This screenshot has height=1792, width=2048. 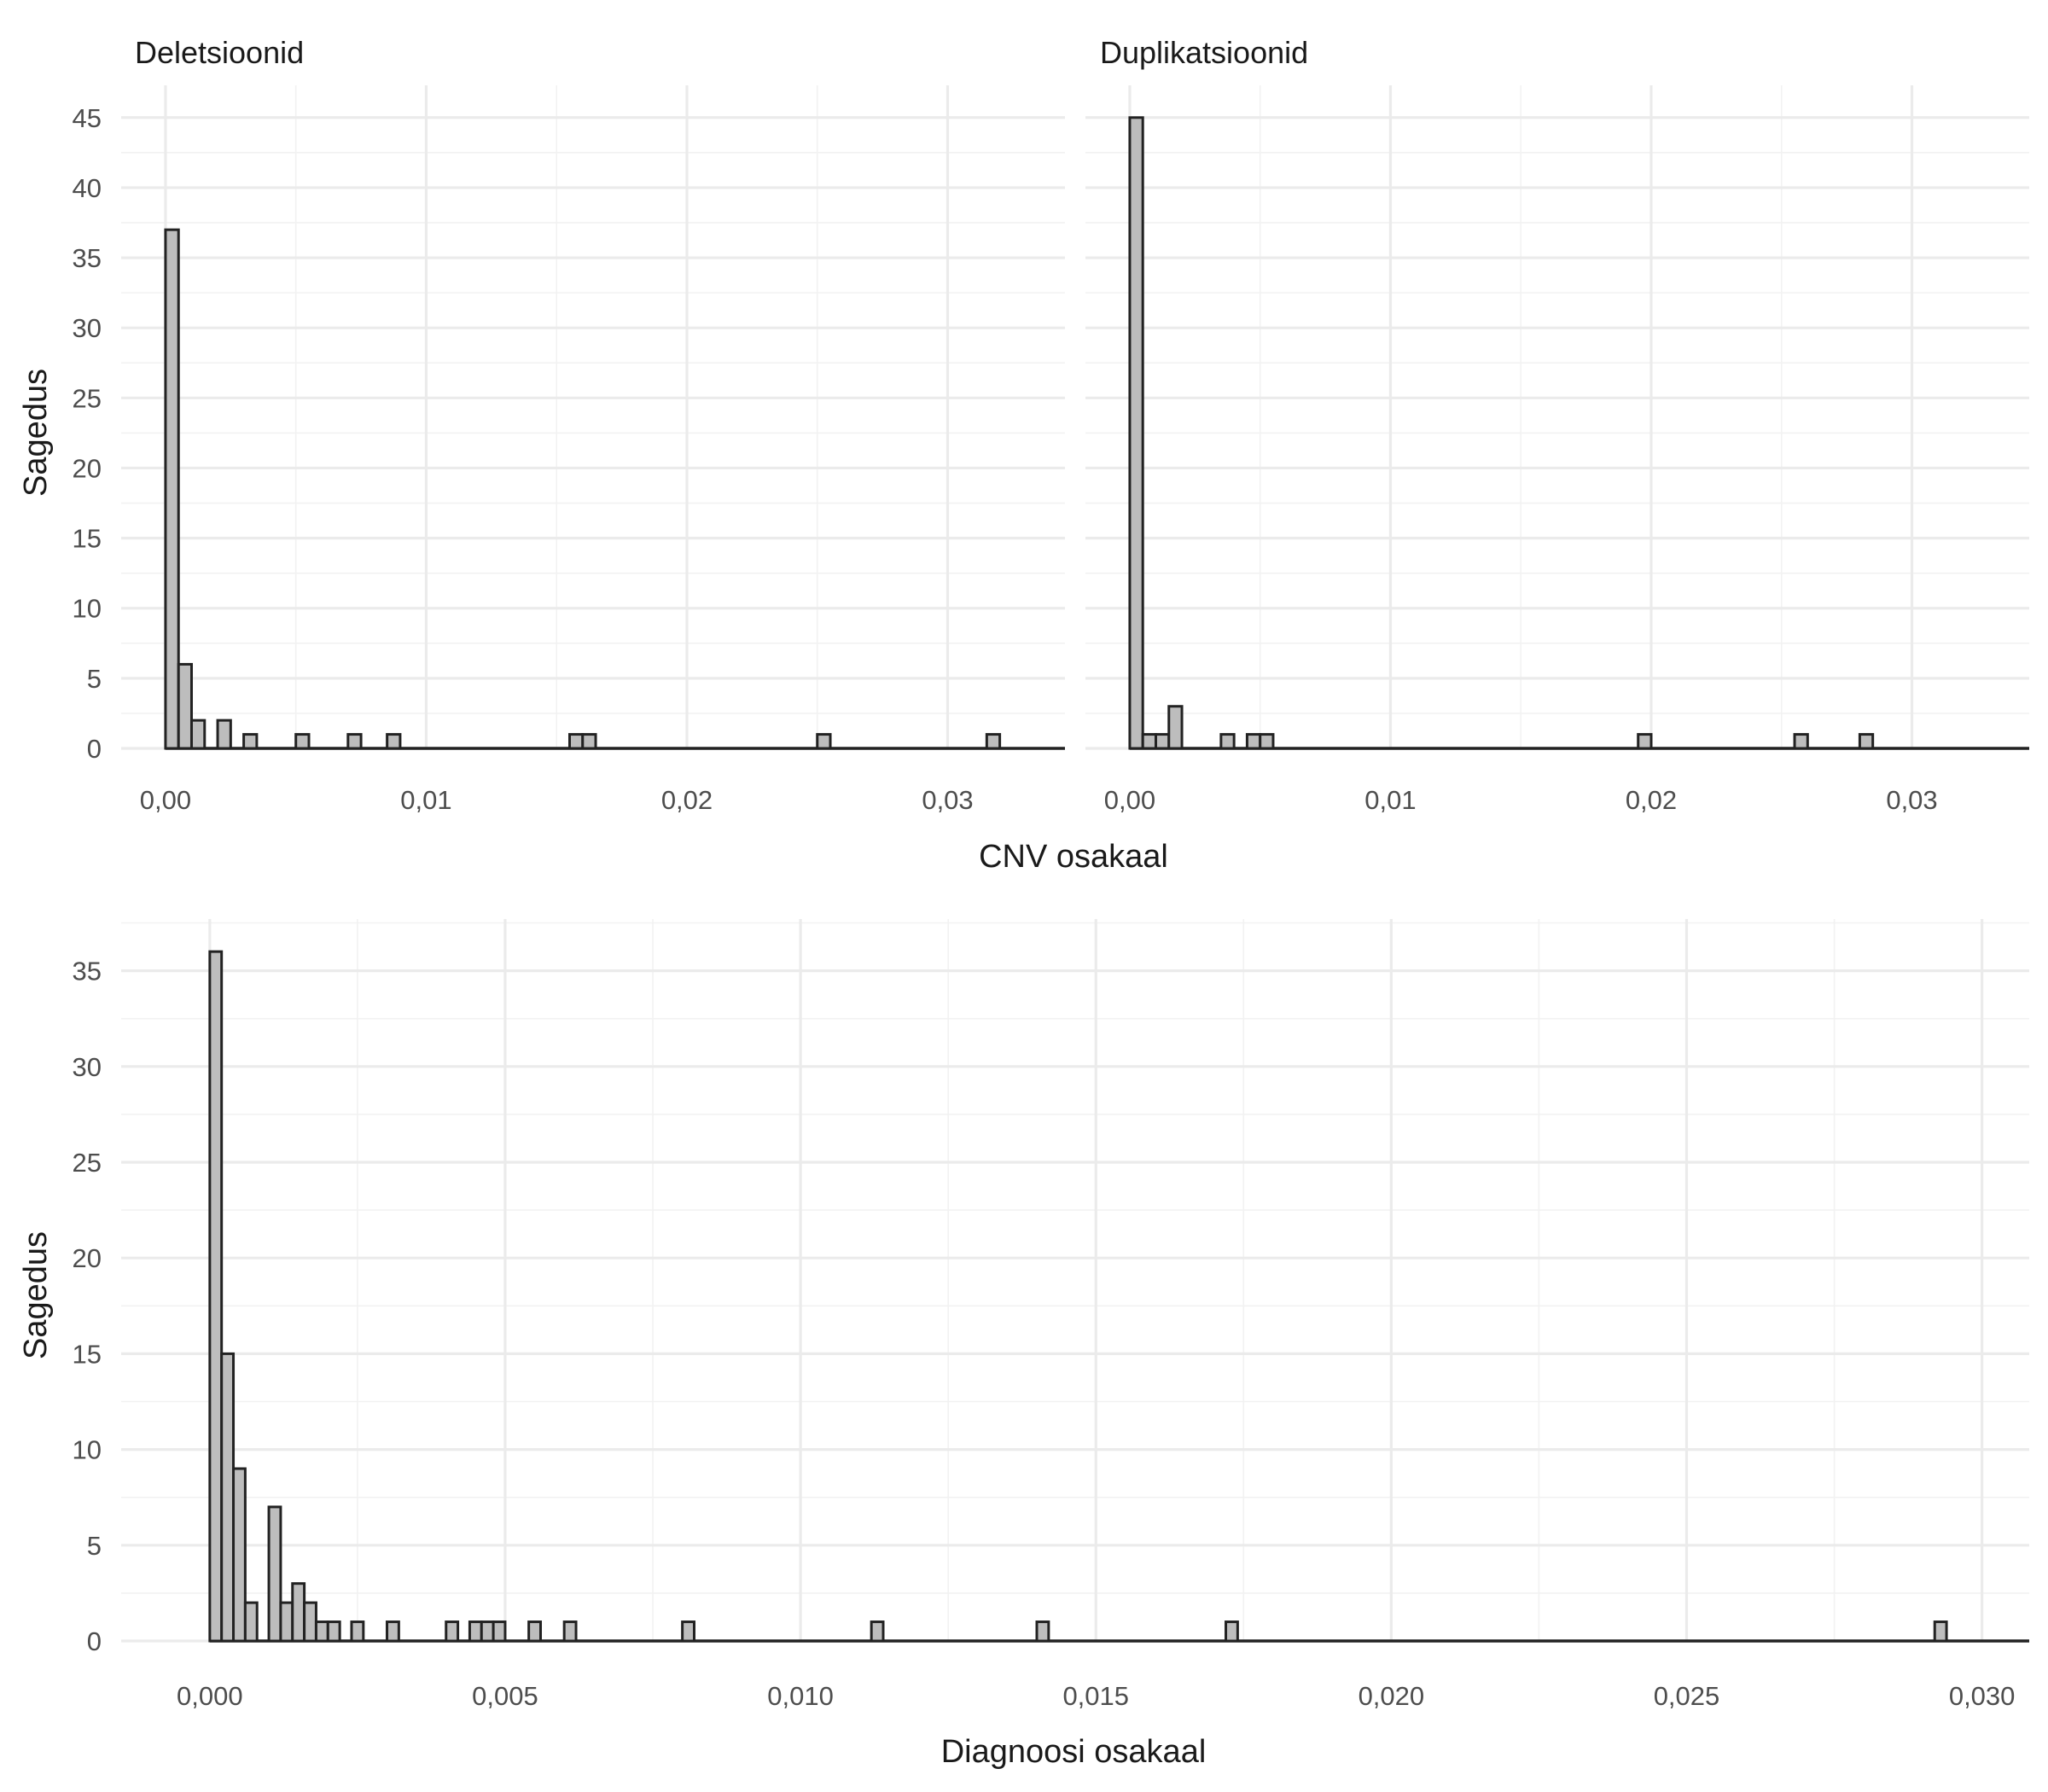 What do you see at coordinates (36, 1295) in the screenshot?
I see `bottom-y-axis-title: Sagedus` at bounding box center [36, 1295].